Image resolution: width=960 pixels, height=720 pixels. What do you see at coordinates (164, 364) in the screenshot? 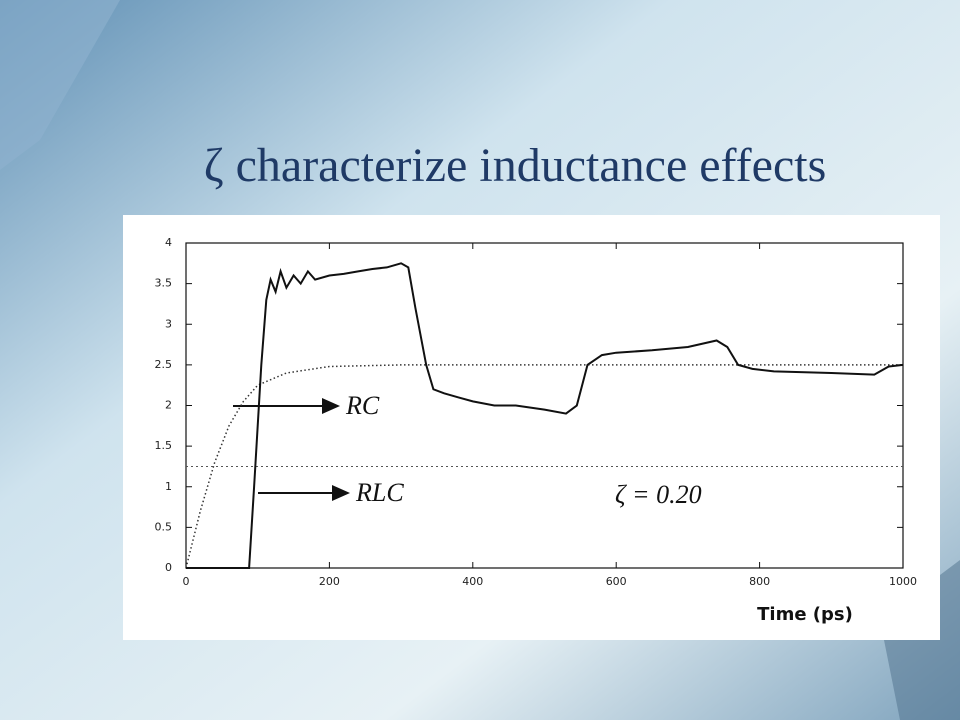
I see `y-tick-label: 2.5` at bounding box center [164, 364].